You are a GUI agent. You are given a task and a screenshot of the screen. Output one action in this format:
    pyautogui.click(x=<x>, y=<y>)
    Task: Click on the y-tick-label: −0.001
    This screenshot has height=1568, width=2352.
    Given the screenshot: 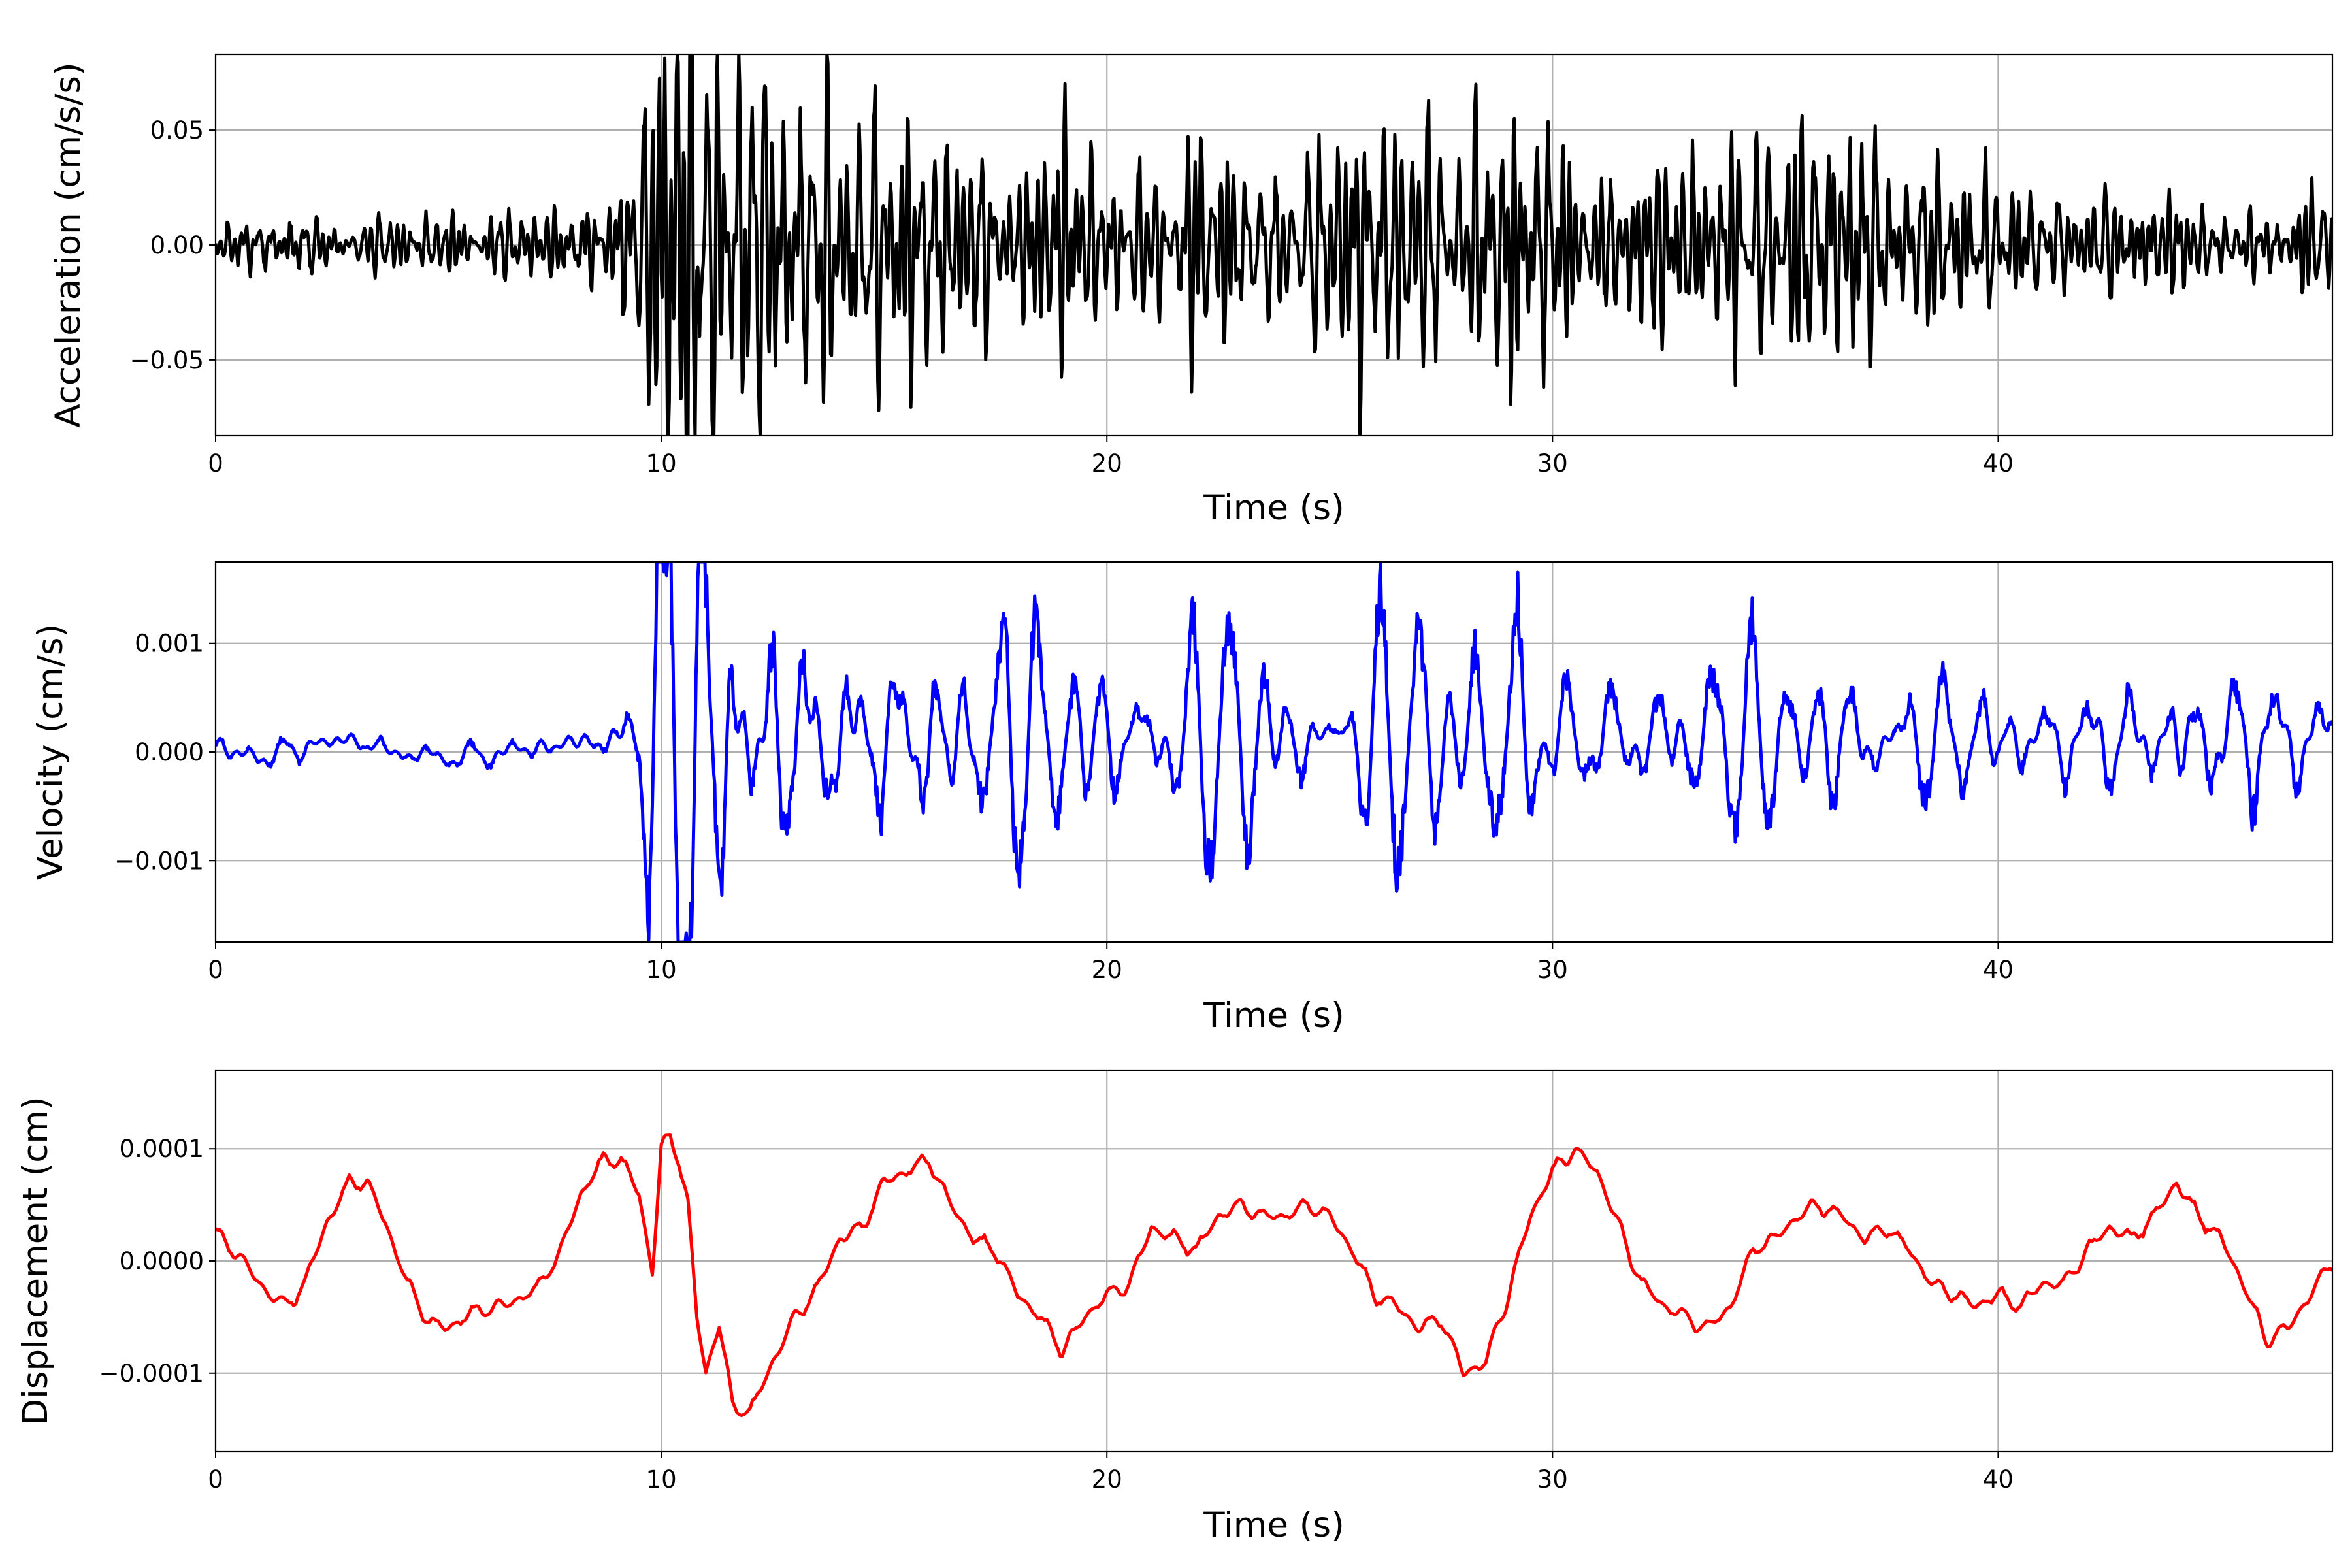 What is the action you would take?
    pyautogui.click(x=159, y=861)
    